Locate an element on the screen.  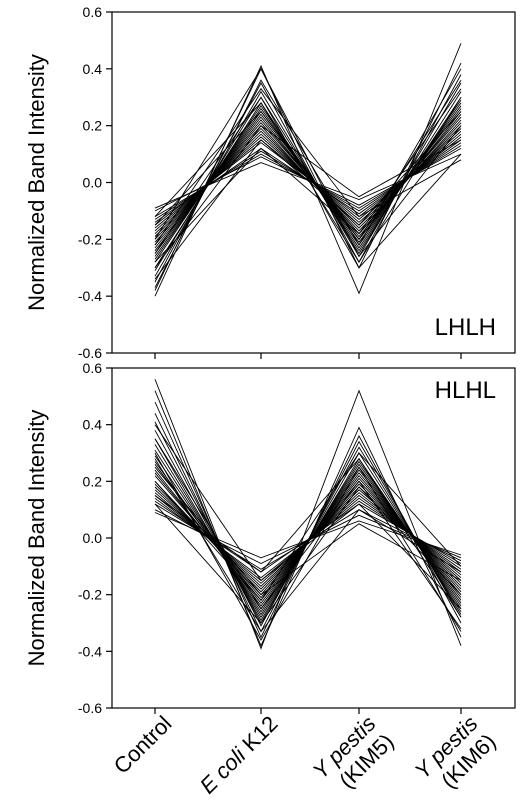
panel-label: HLHL is located at coordinates (465, 390).